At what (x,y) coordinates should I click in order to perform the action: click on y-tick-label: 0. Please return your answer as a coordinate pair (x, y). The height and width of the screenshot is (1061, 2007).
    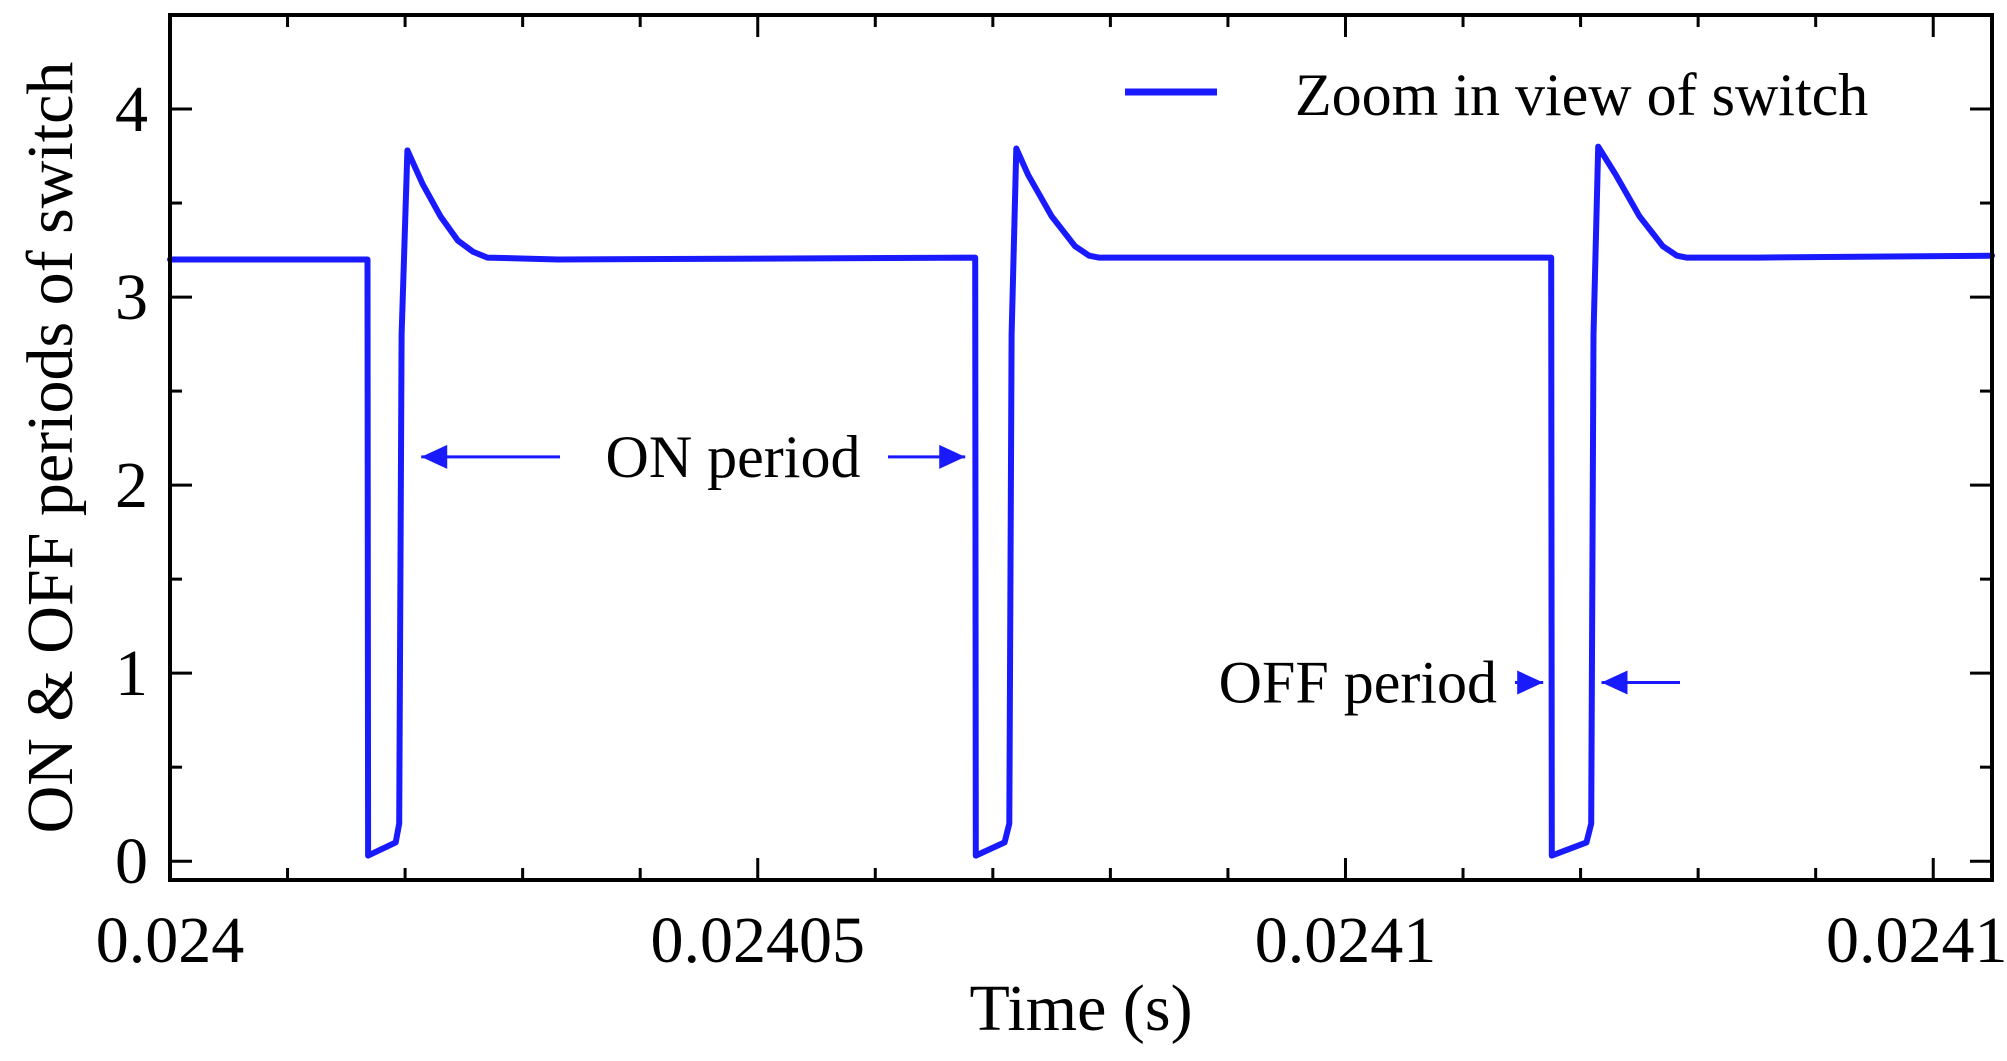
    Looking at the image, I should click on (131, 861).